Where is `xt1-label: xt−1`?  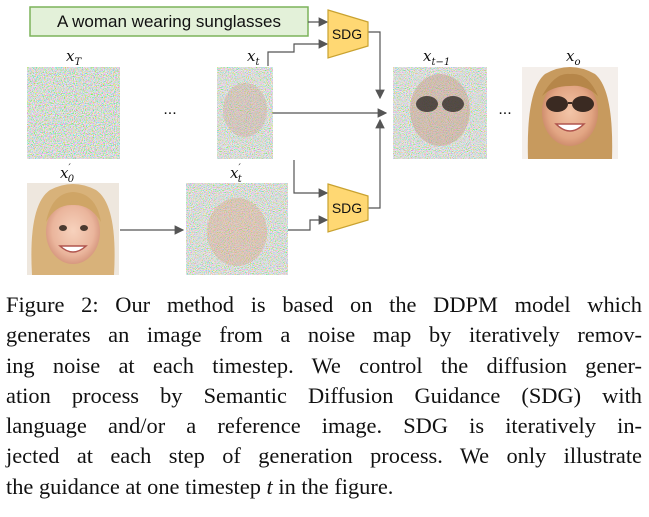 xt1-label: xt−1 is located at coordinates (436, 57).